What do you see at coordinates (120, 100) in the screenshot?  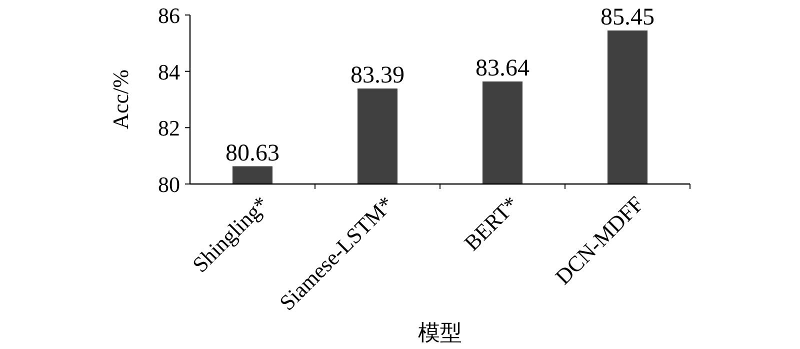 I see `y-axis-title: Acc/%` at bounding box center [120, 100].